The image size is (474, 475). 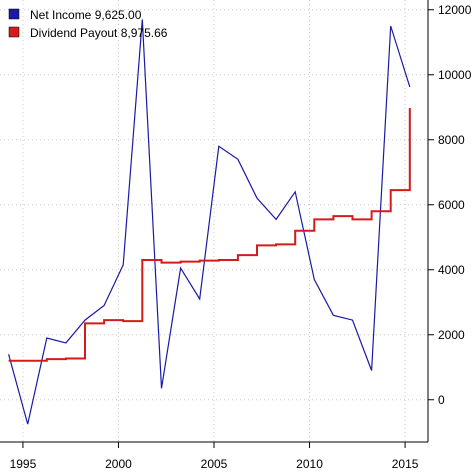 What do you see at coordinates (455, 75) in the screenshot?
I see `y-tick-label: 10000` at bounding box center [455, 75].